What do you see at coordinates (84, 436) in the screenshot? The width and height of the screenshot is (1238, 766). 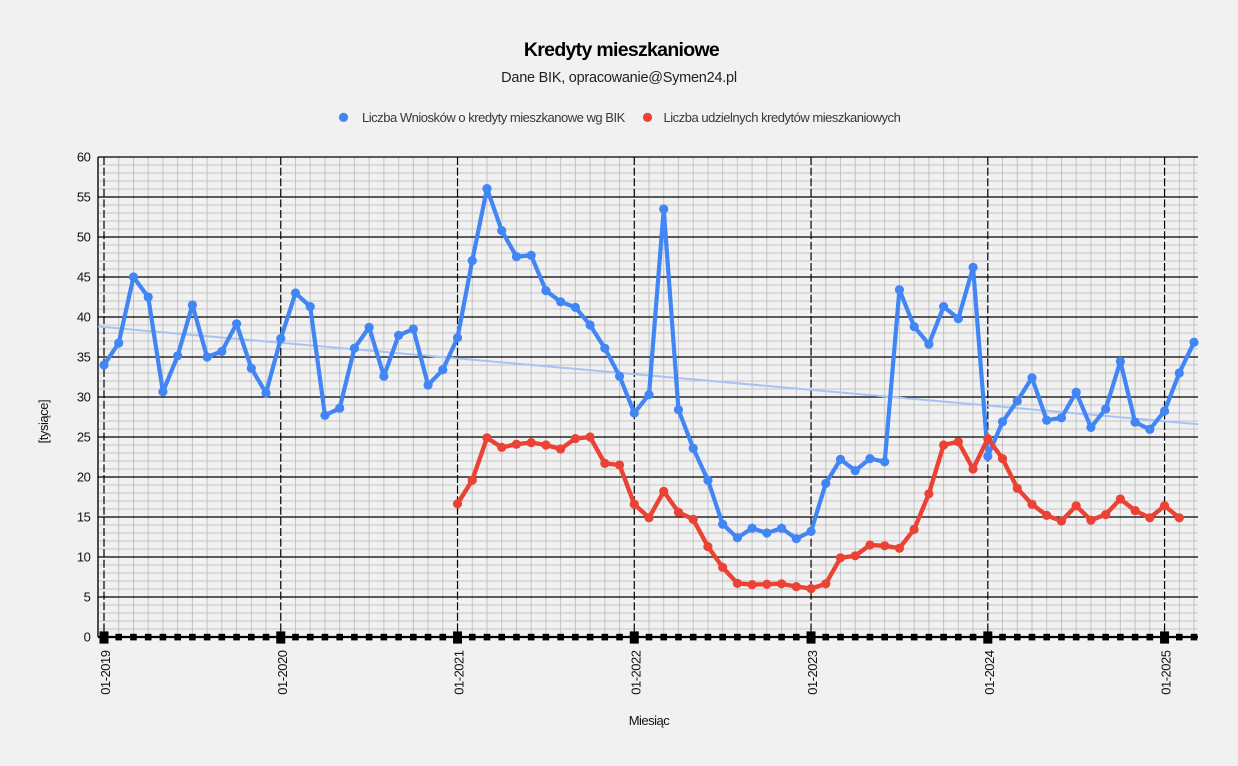 I see `svg-text: 25` at bounding box center [84, 436].